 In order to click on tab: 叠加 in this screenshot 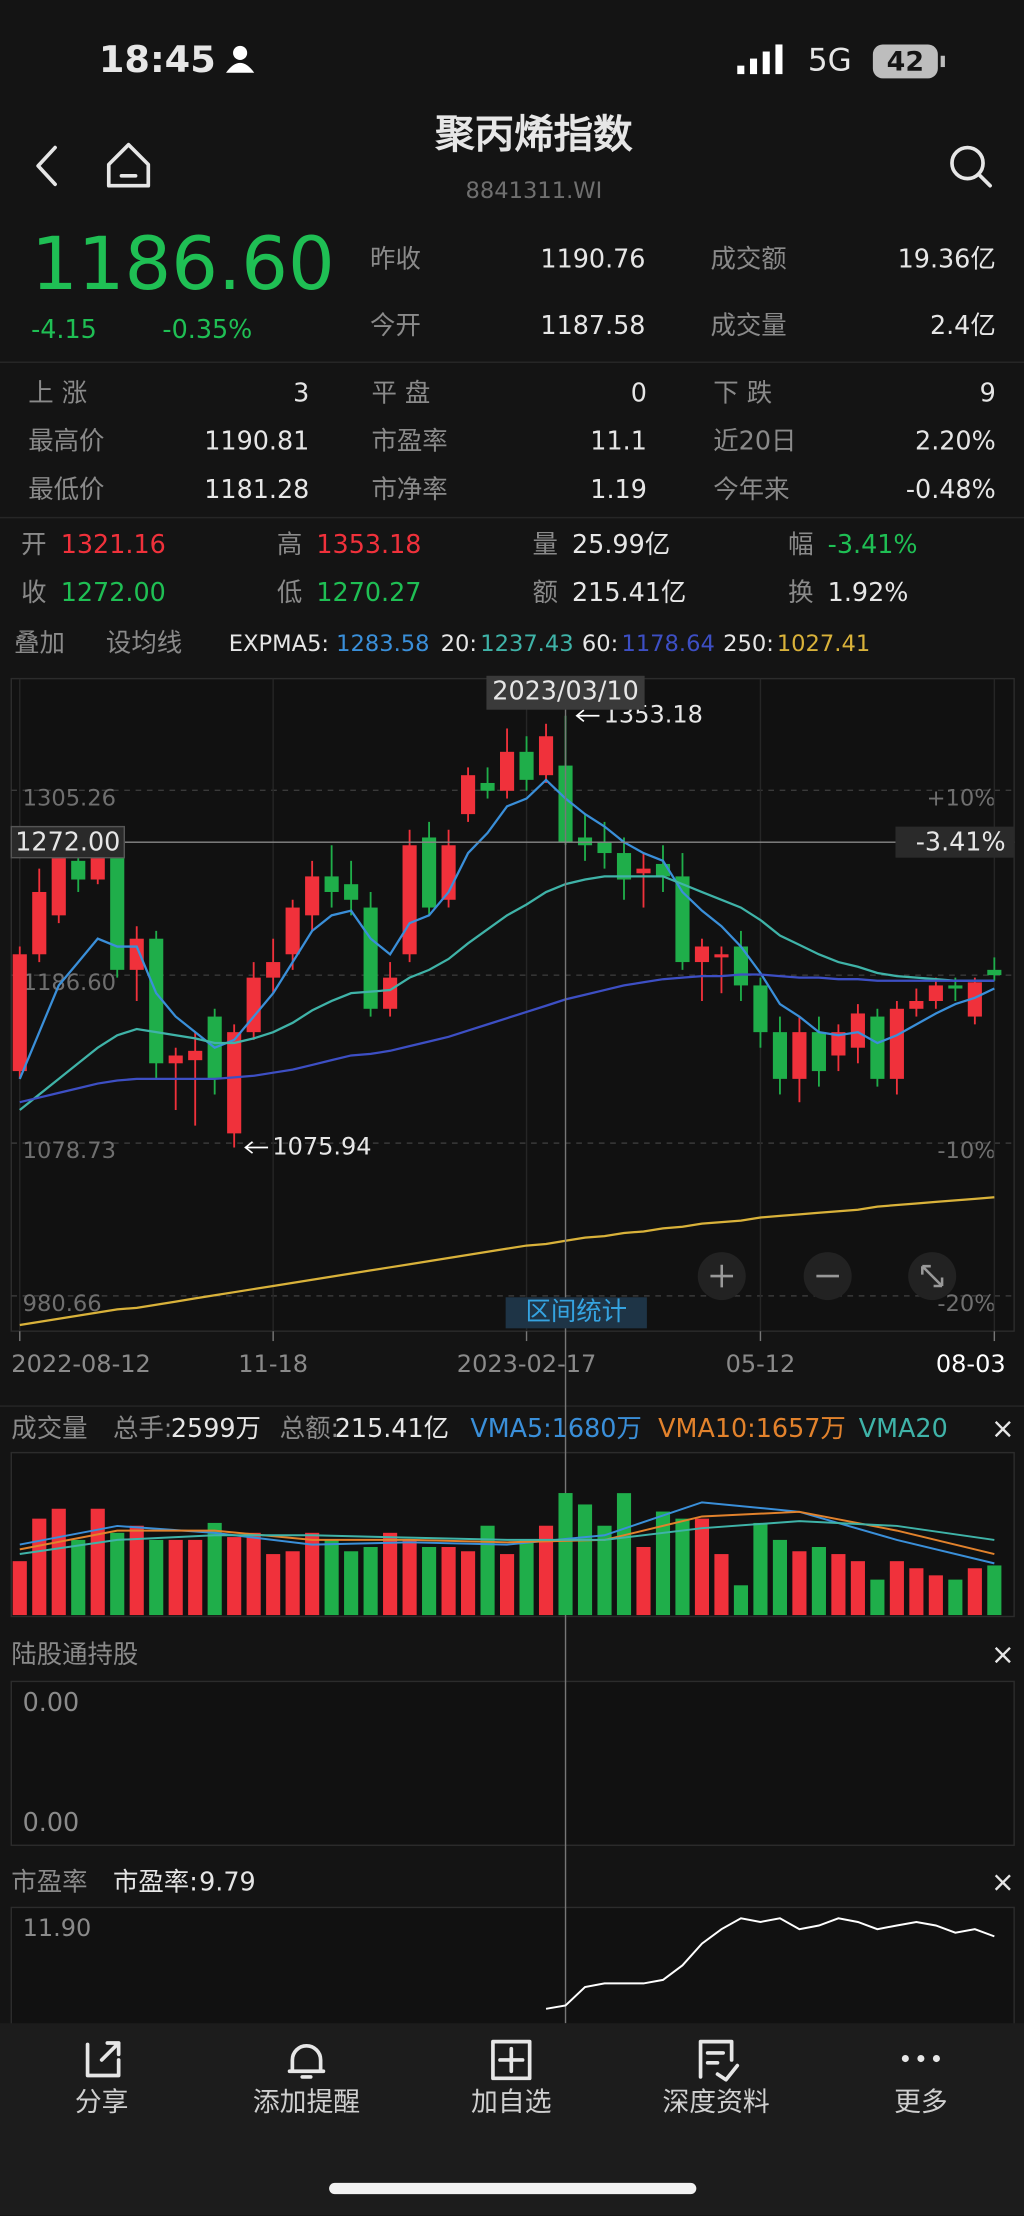, I will do `click(39, 643)`.